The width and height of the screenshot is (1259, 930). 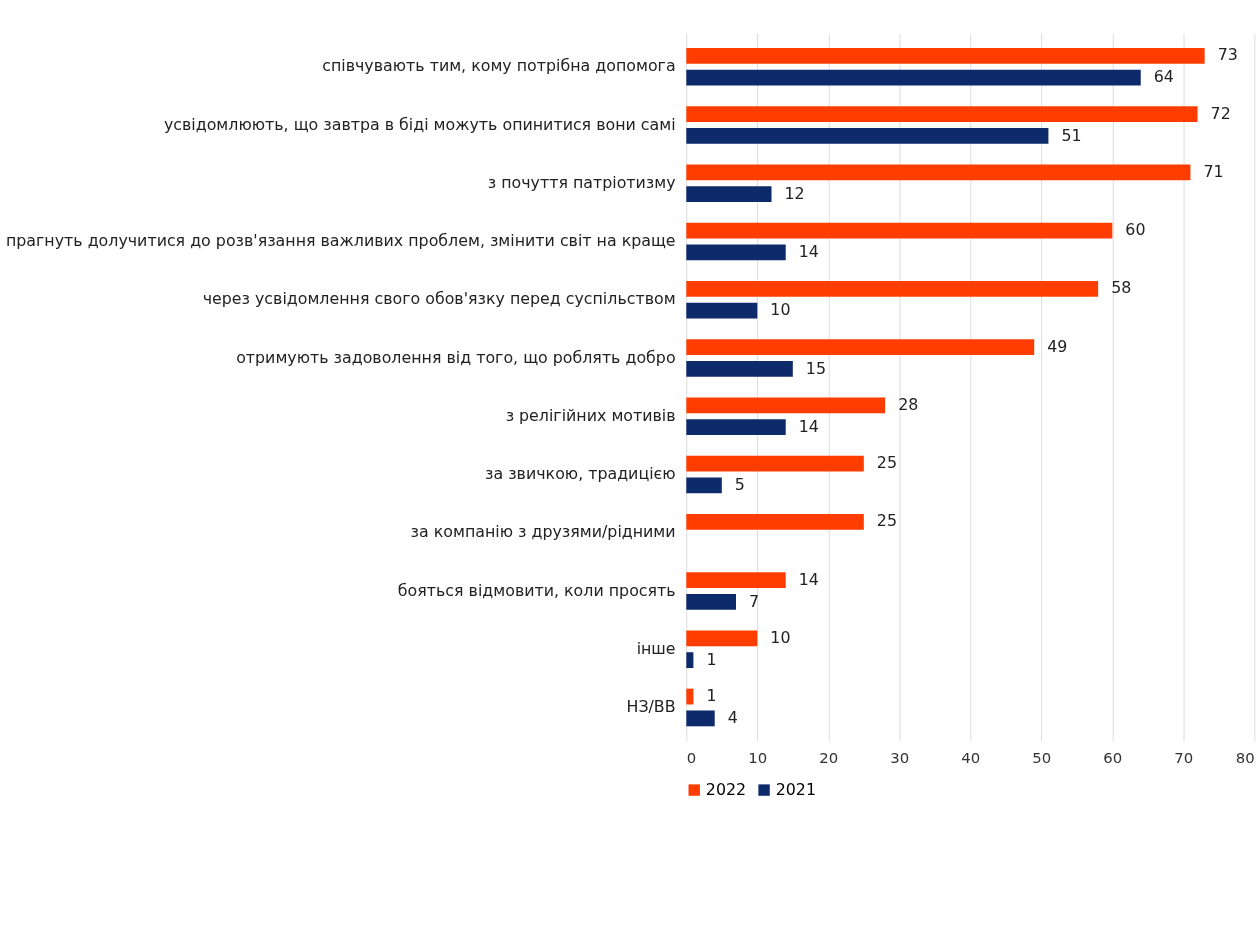 What do you see at coordinates (739, 485) in the screenshot?
I see `data-label: 5` at bounding box center [739, 485].